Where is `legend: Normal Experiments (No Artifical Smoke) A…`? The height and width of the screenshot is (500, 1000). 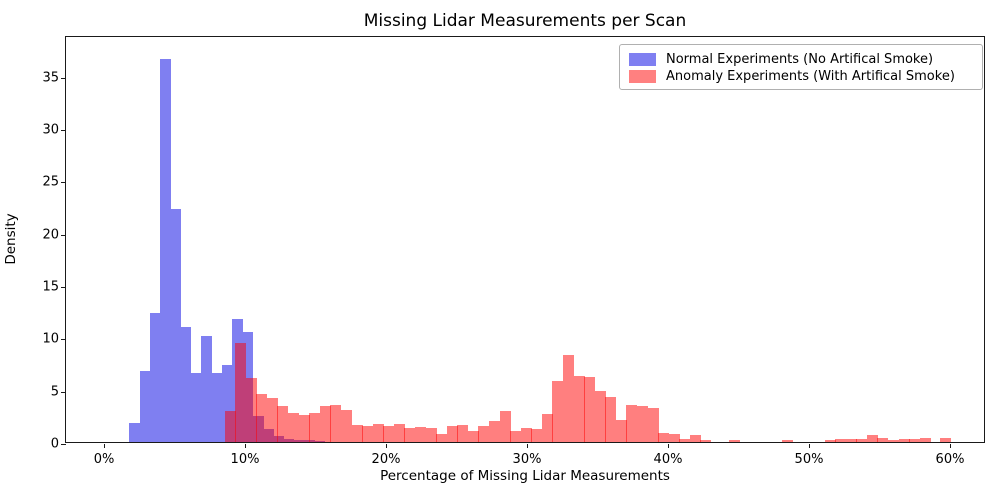 legend: Normal Experiments (No Artifical Smoke) A… is located at coordinates (801, 67).